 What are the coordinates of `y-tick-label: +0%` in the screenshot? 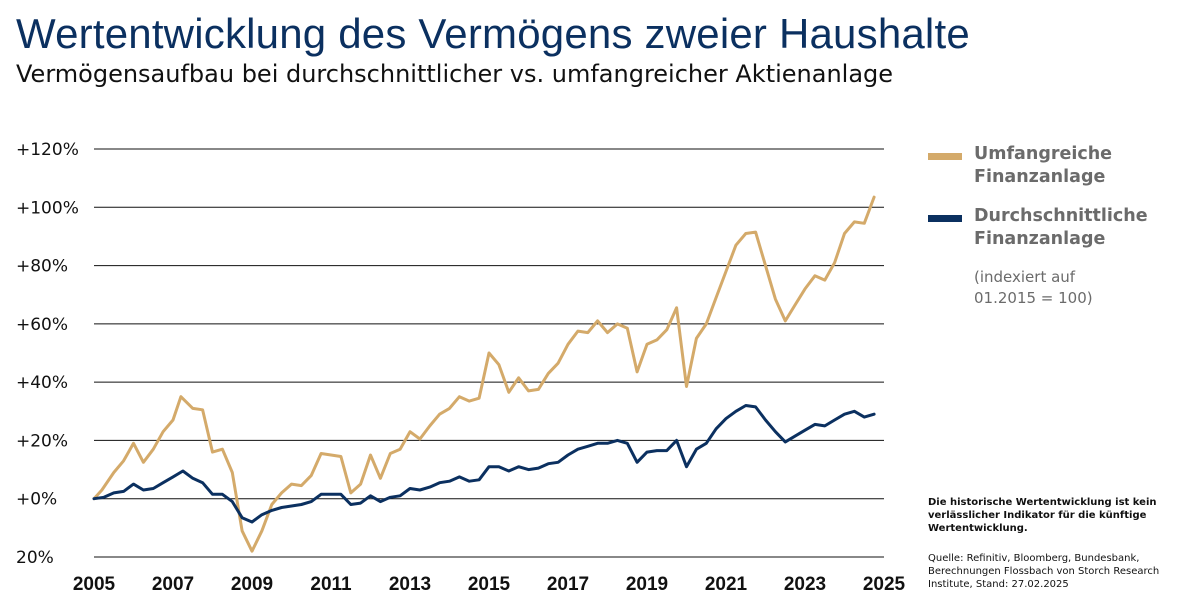 It's located at (36, 500).